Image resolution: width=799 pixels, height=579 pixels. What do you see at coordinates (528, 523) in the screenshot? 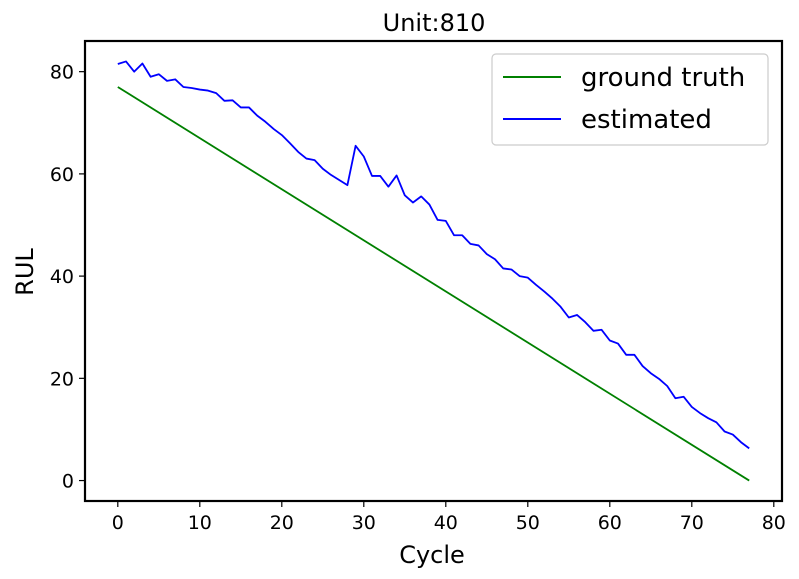
I see `x-tick-label: 50` at bounding box center [528, 523].